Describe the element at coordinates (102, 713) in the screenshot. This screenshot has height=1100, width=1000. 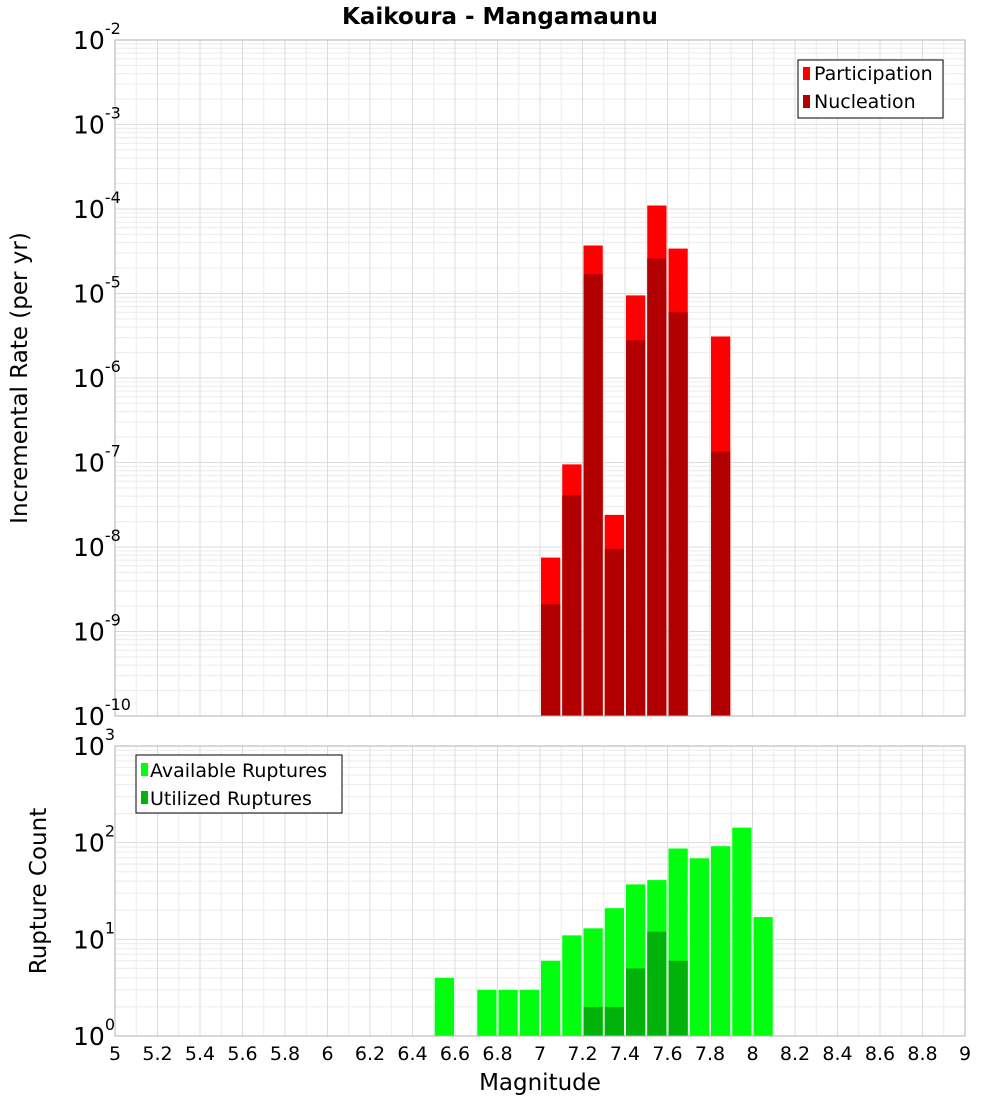
I see `rate-y-tick-label: 10⁻¹⁰` at that location.